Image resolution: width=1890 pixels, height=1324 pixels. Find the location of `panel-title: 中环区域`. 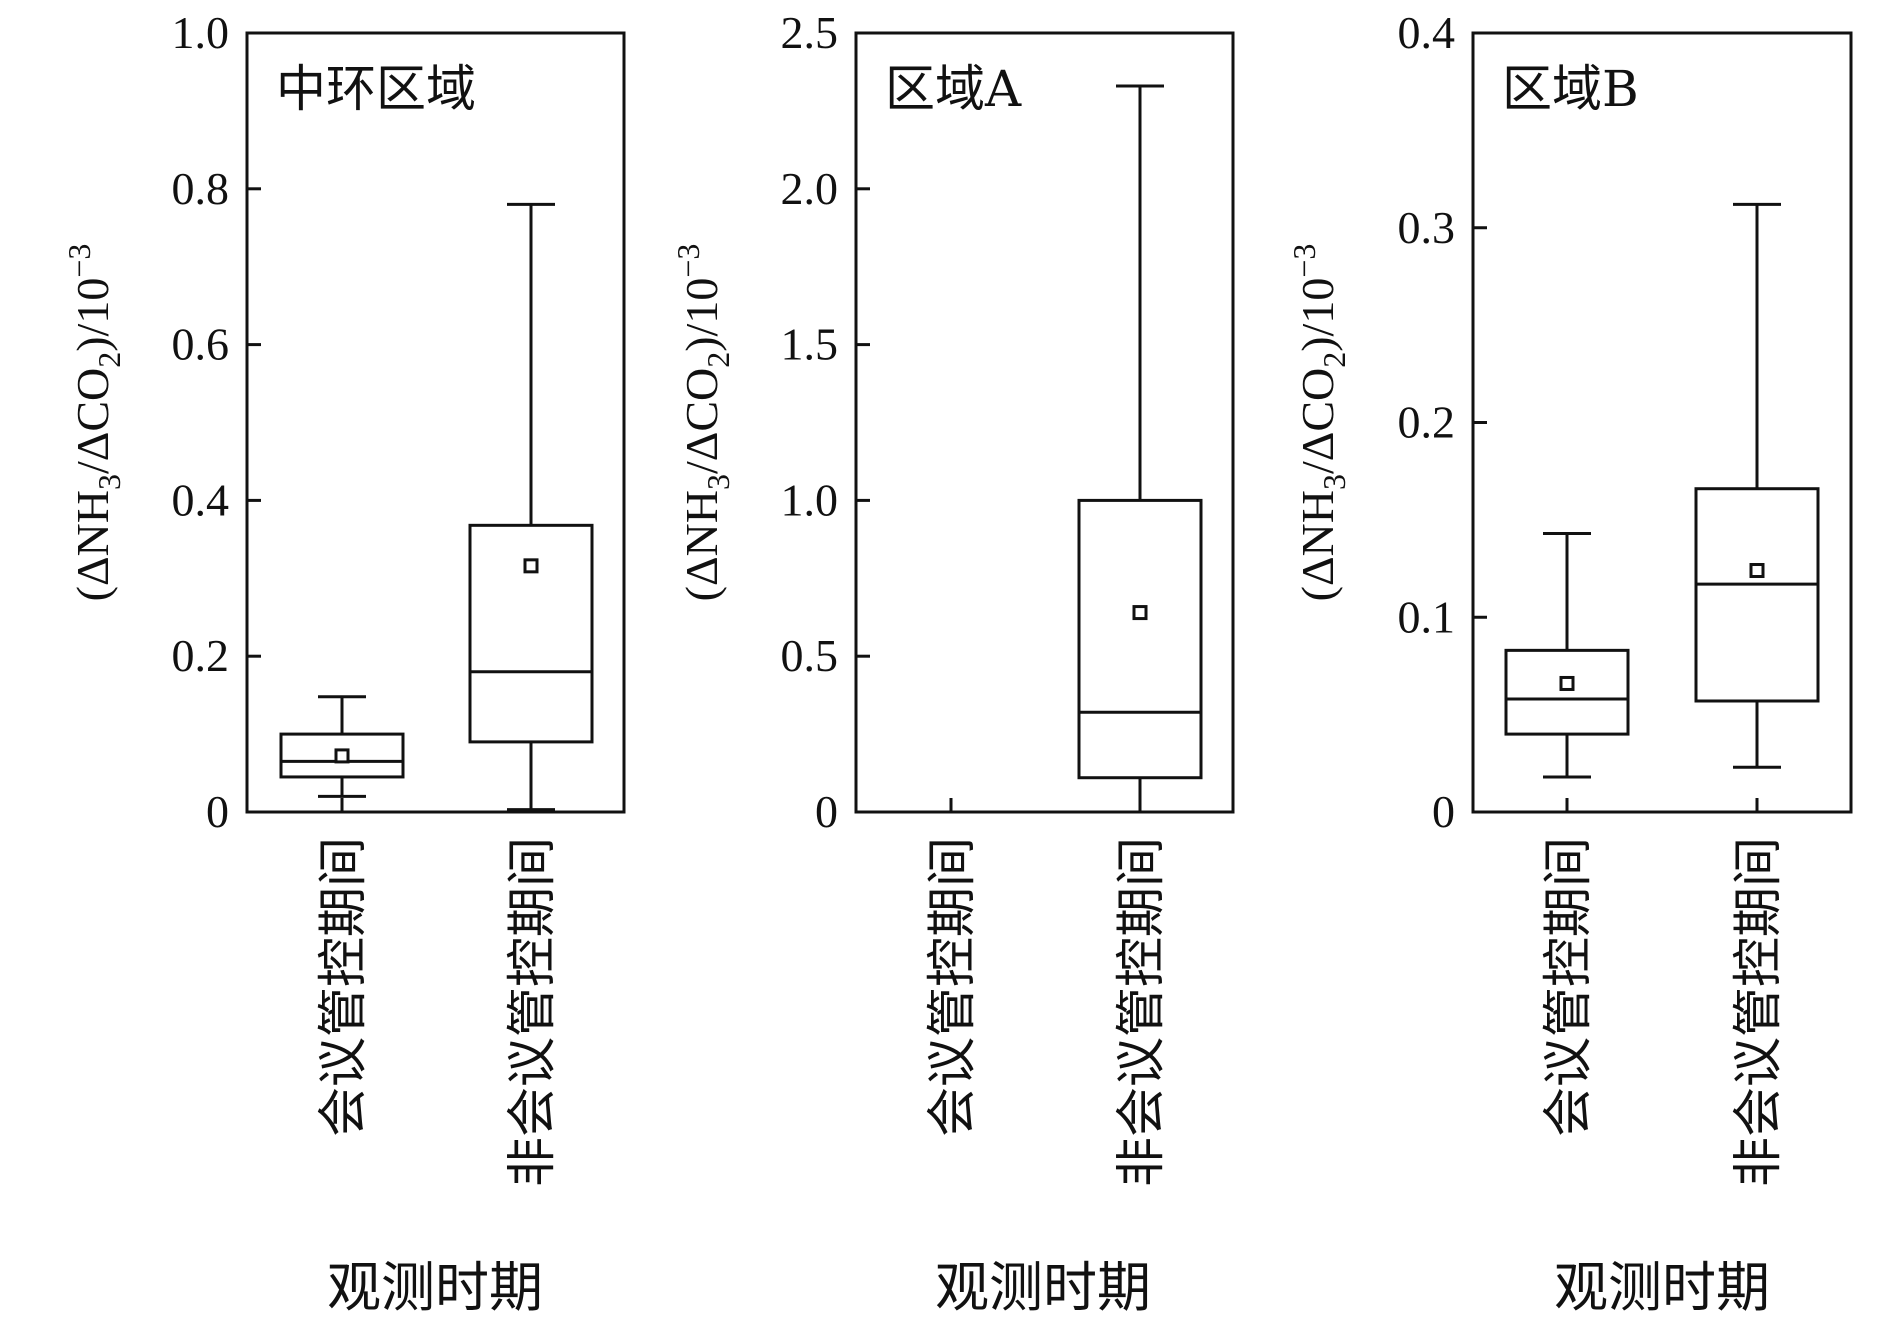

panel-title: 中环区域 is located at coordinates (376, 89).